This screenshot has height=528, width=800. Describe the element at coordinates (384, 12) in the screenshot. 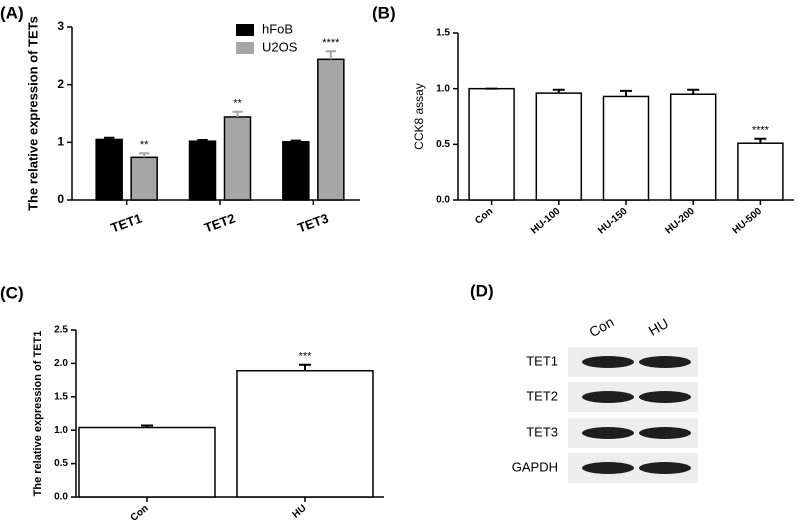

I see `panel-label: (B)` at that location.